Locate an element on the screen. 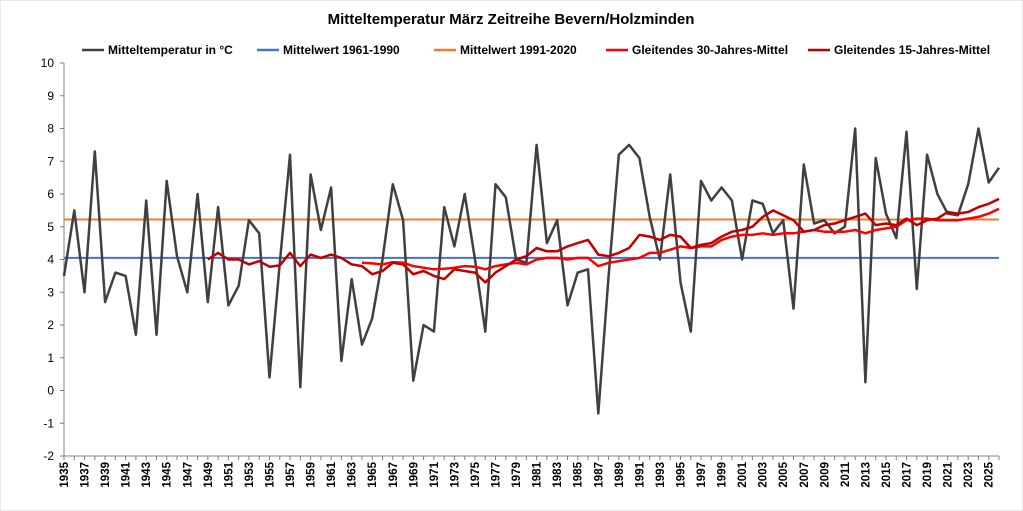 The height and width of the screenshot is (511, 1023). x-tick-label: 1993 is located at coordinates (661, 475).